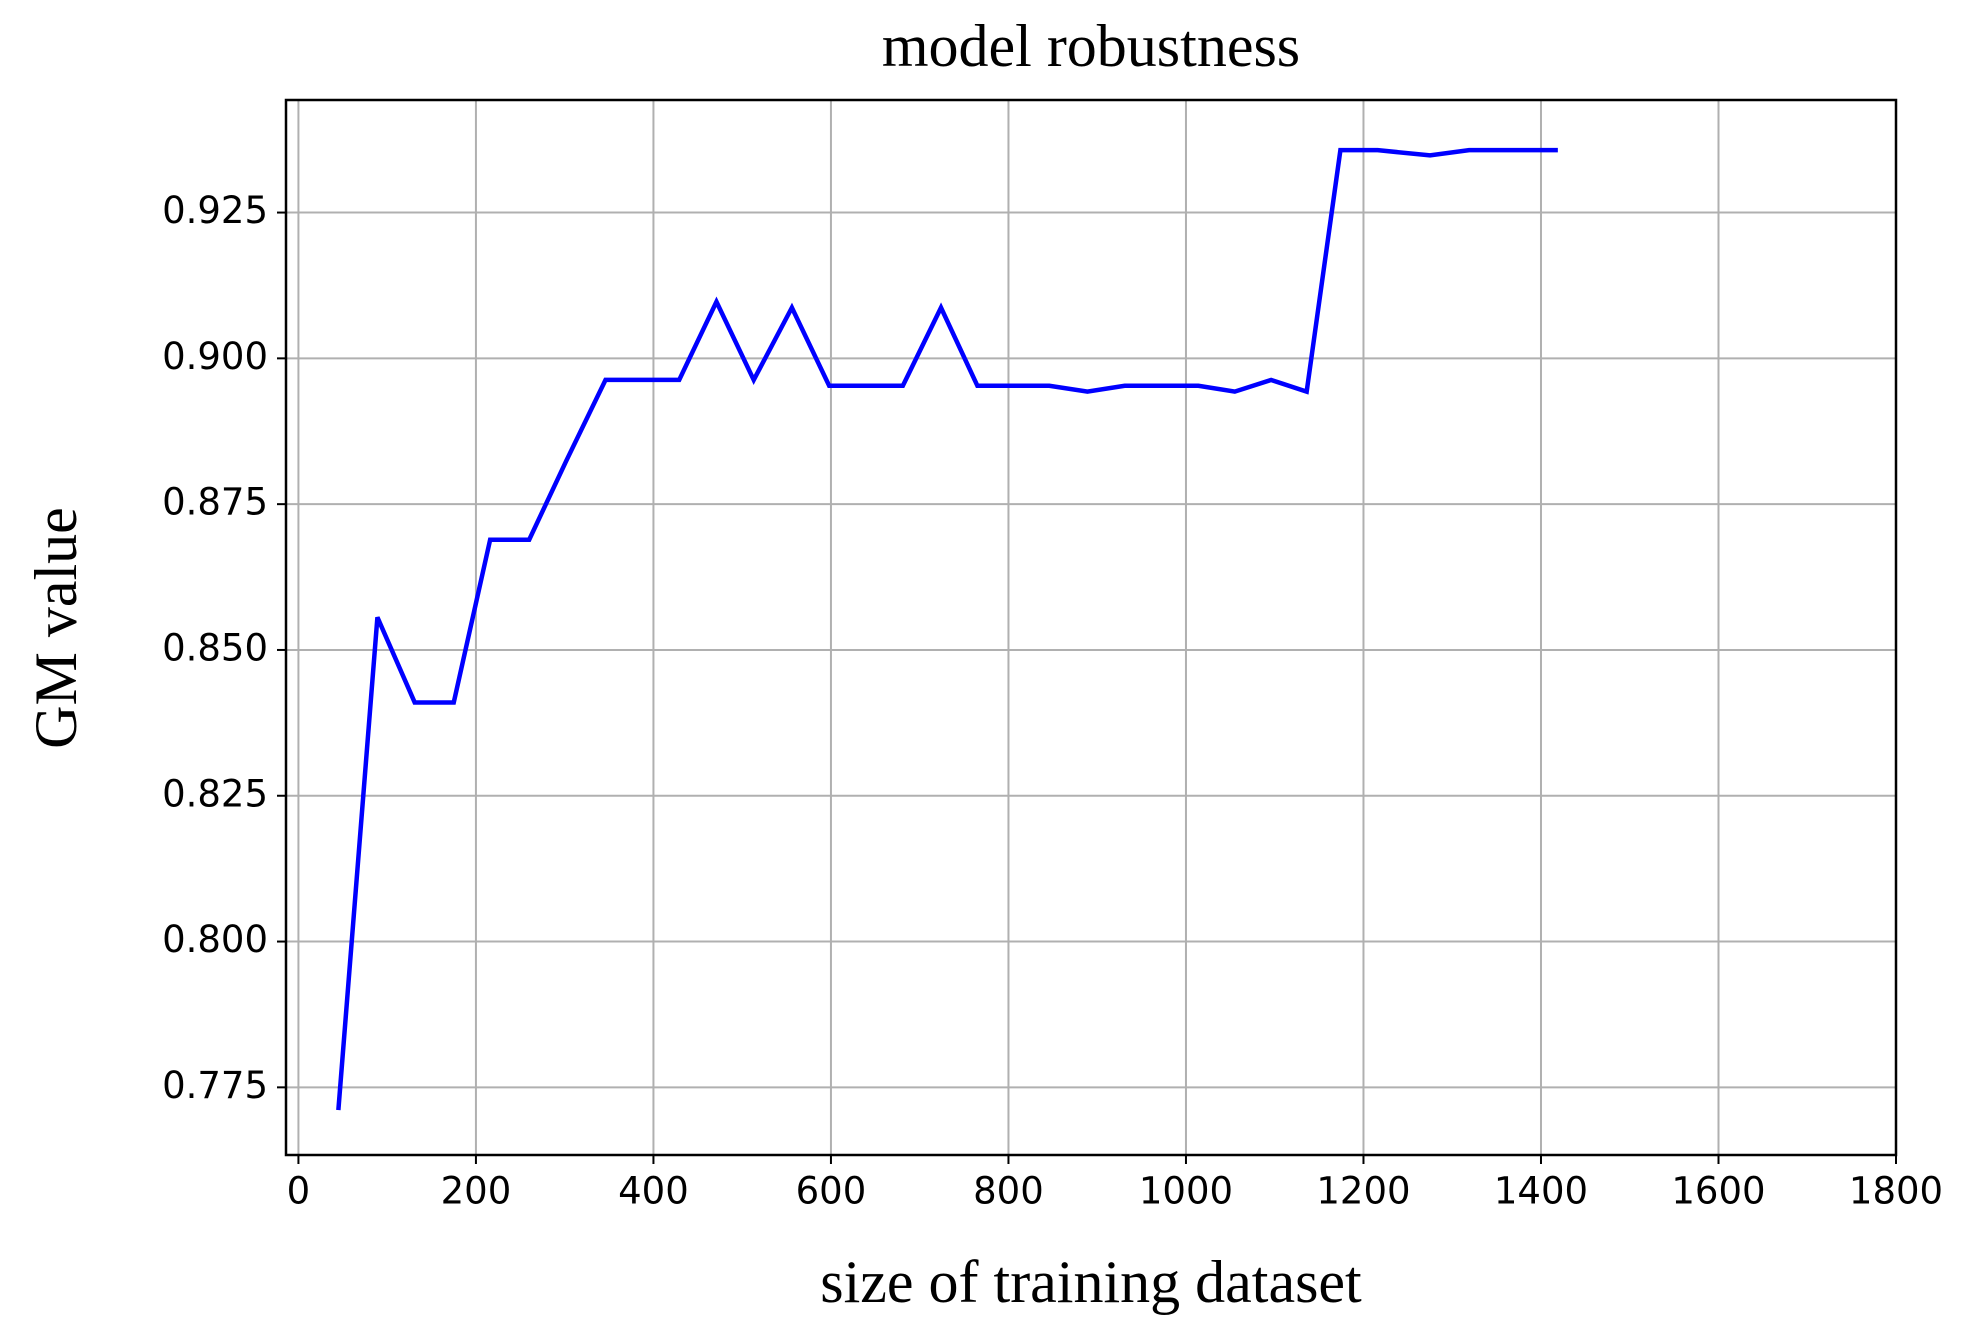  I want to click on x-tick-label: 1800, so click(1896, 1191).